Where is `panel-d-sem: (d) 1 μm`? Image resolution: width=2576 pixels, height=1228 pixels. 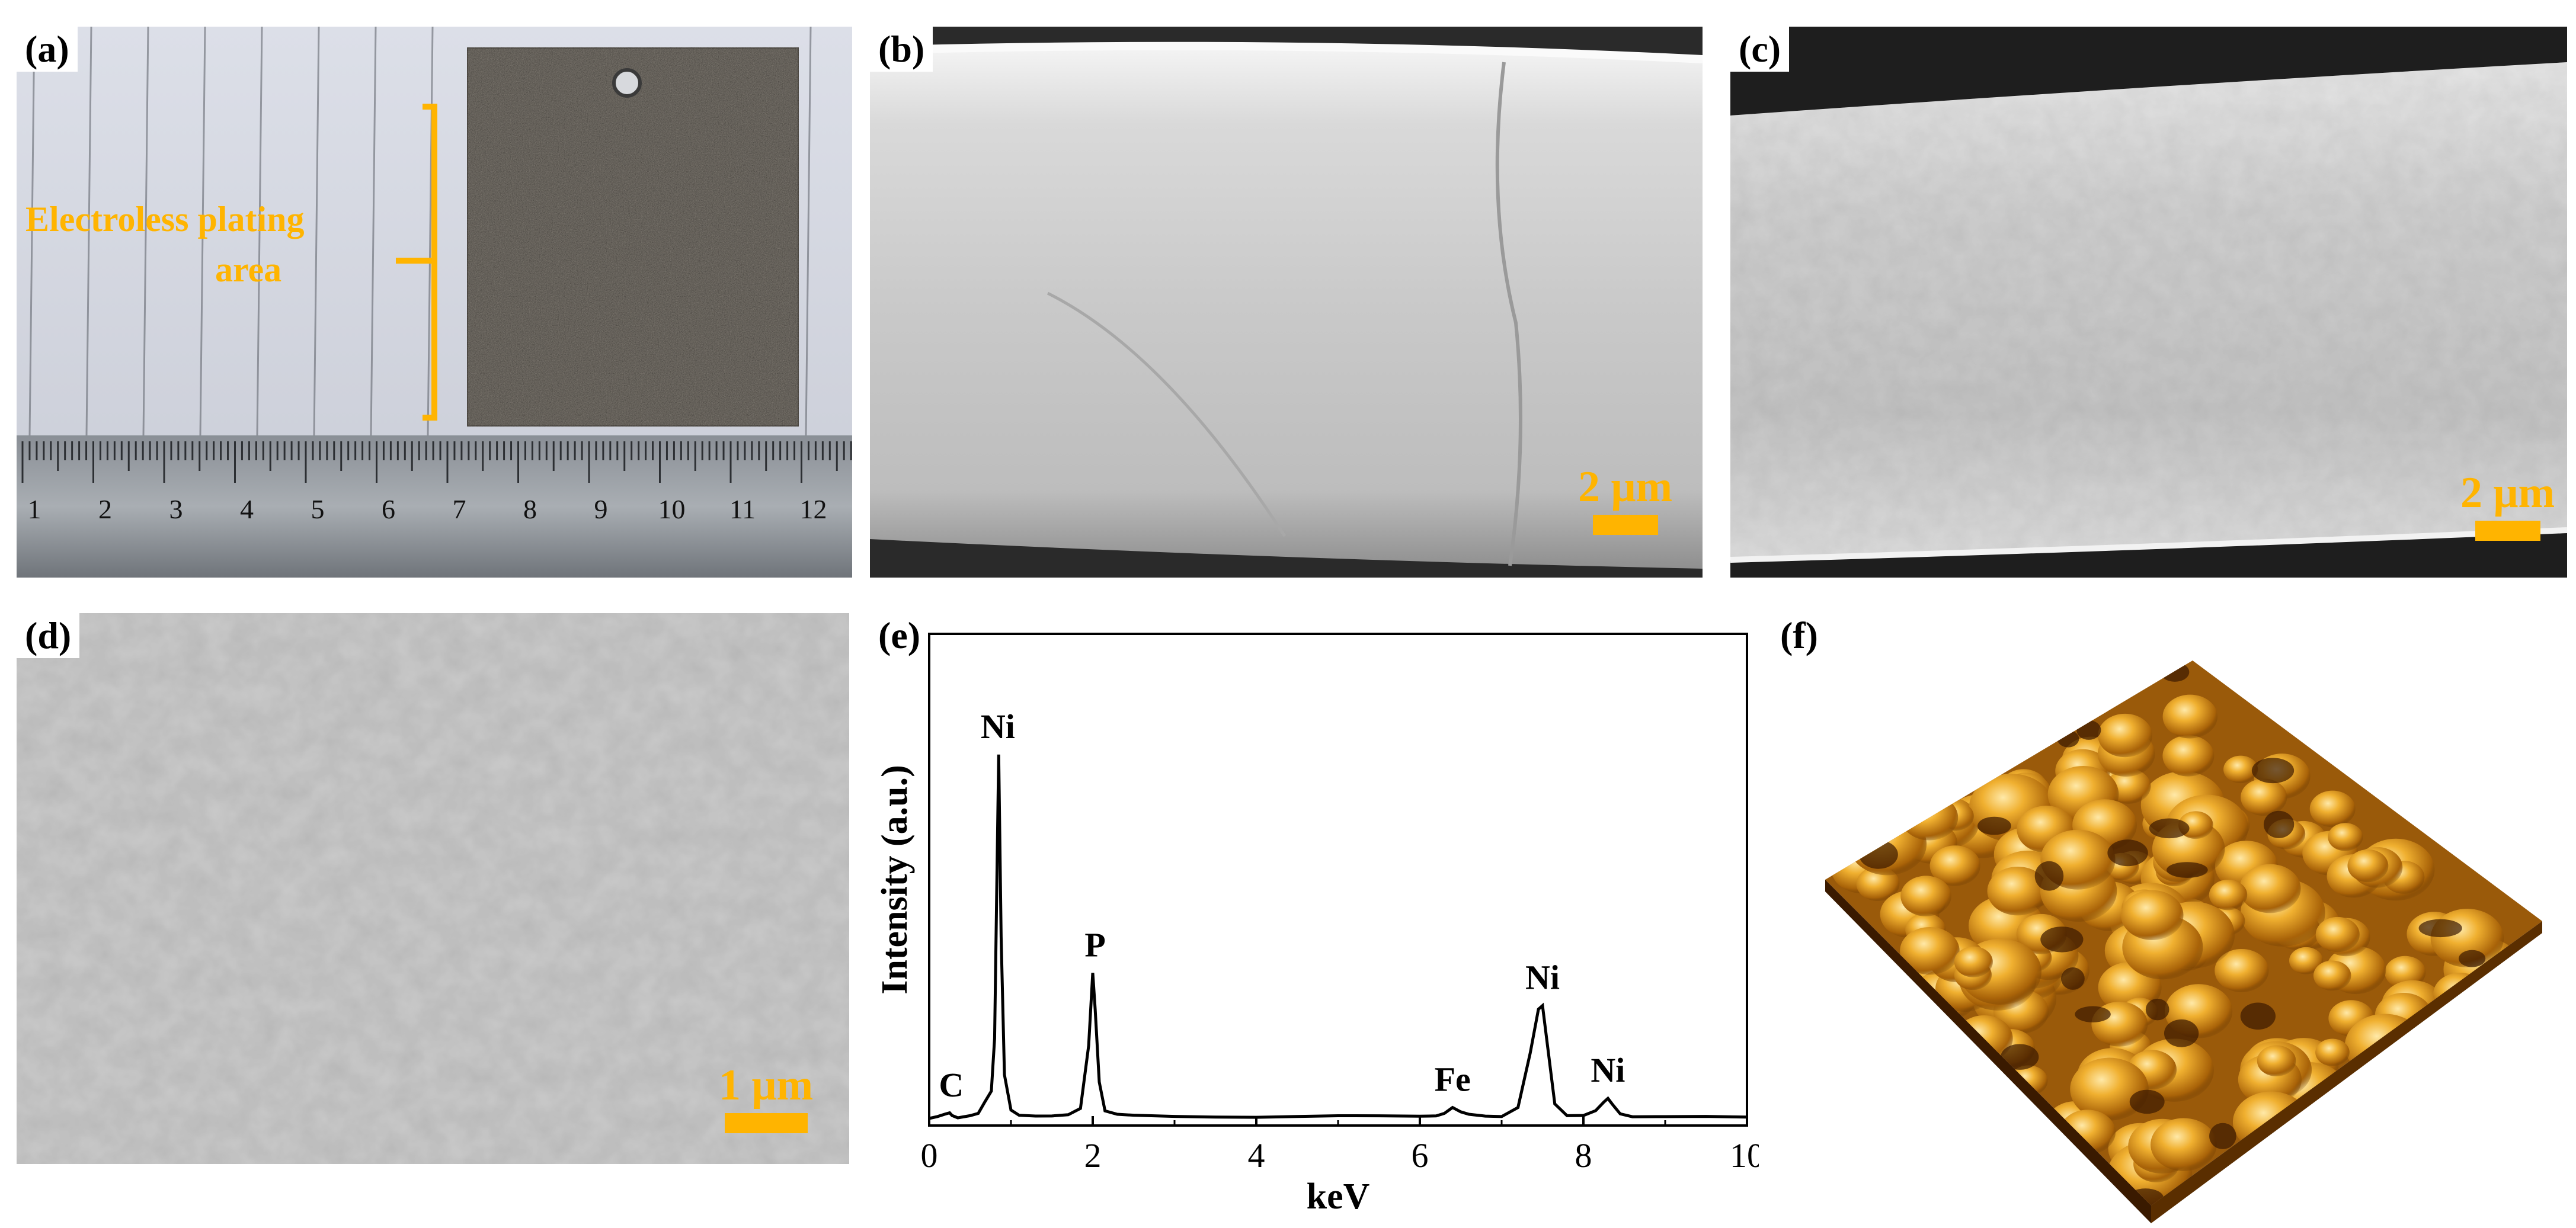
panel-d-sem: (d) 1 μm is located at coordinates (433, 888).